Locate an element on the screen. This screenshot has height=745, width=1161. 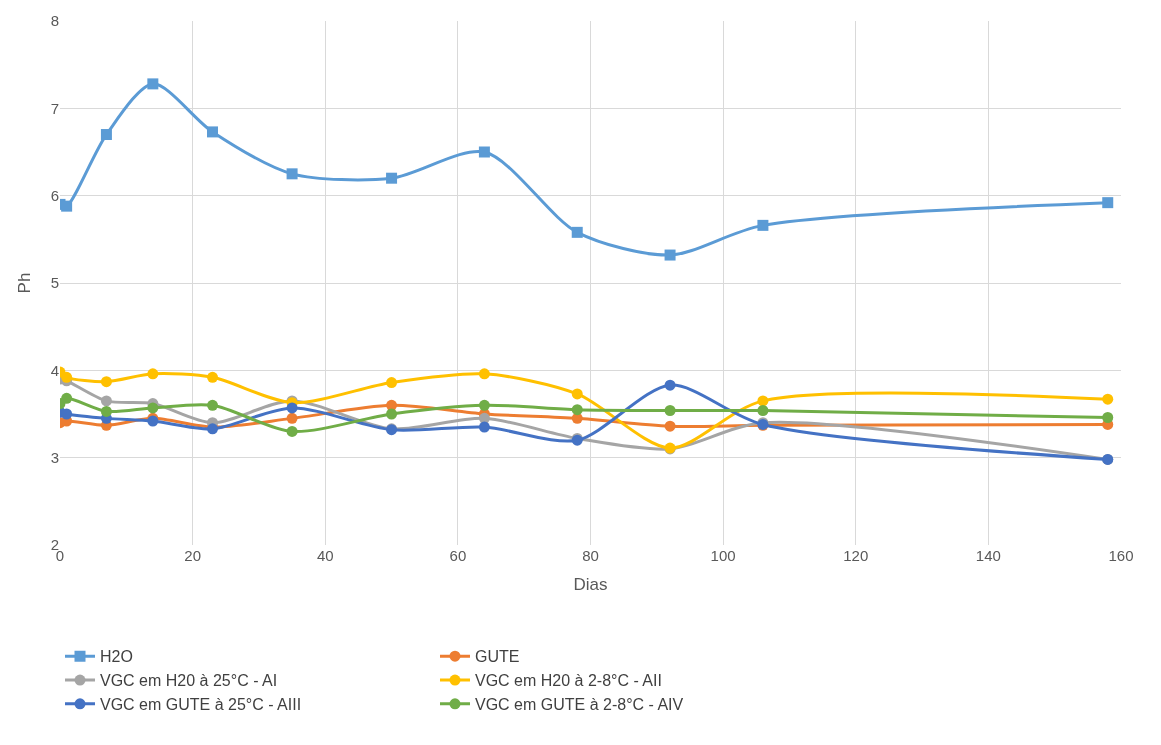
x-tick-label: 140 is located at coordinates (988, 555).